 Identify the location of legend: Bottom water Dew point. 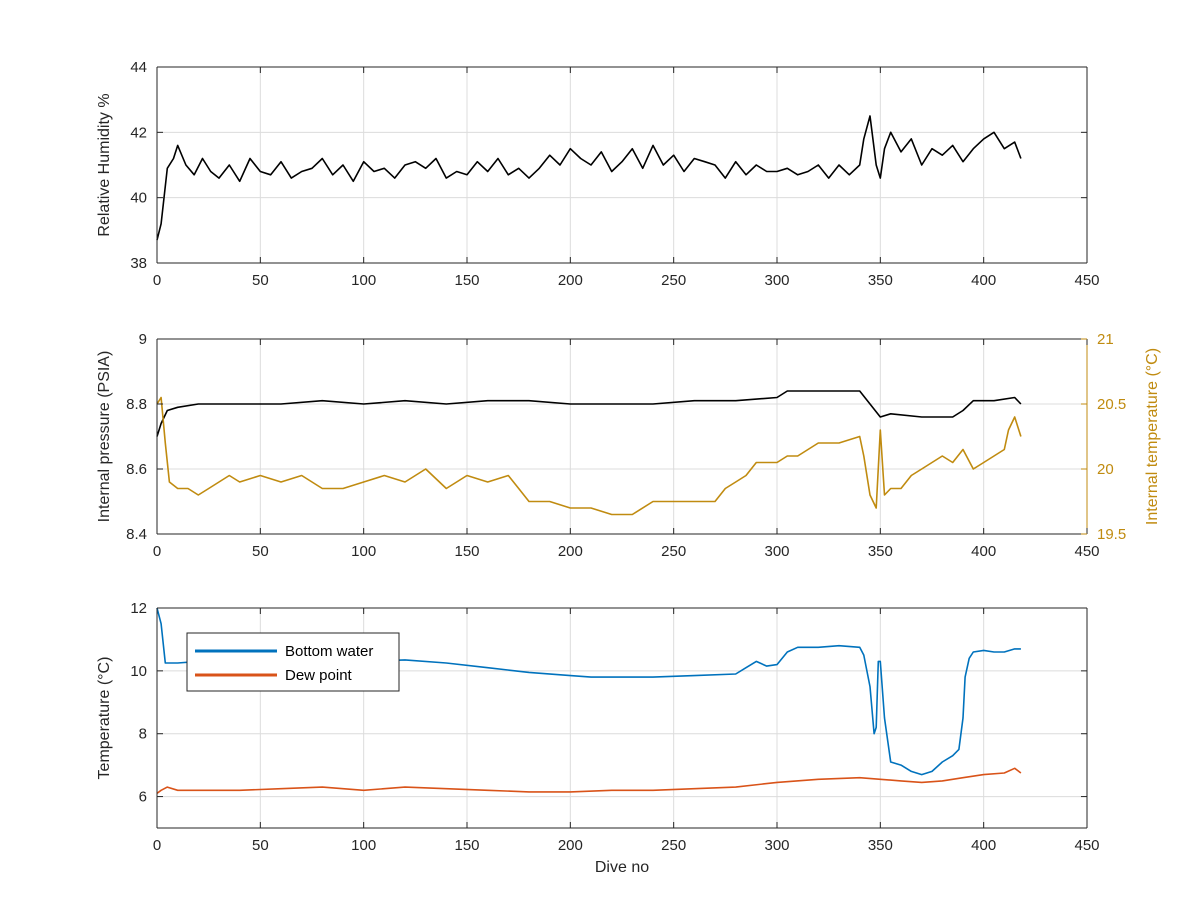
(293, 662).